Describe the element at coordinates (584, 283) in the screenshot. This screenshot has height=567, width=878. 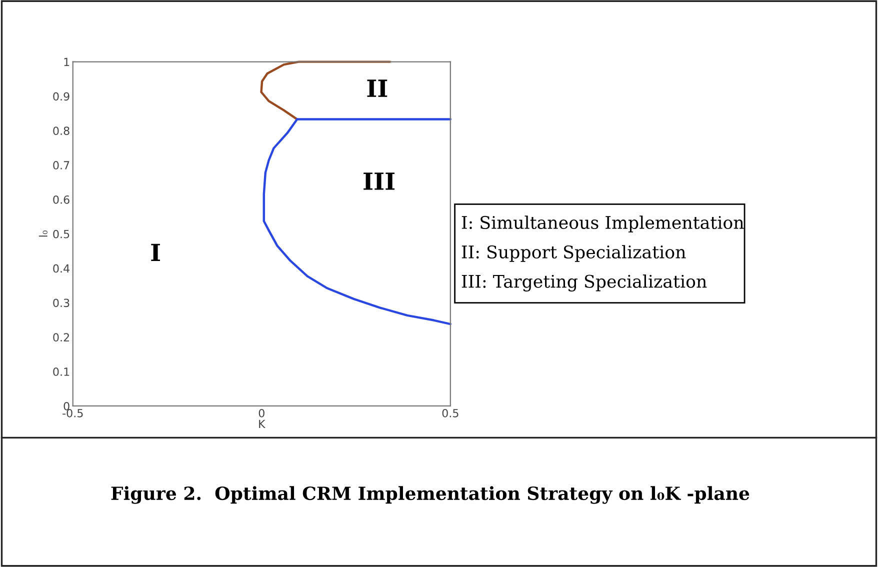
I see `text: III: Targeting Specialization` at that location.